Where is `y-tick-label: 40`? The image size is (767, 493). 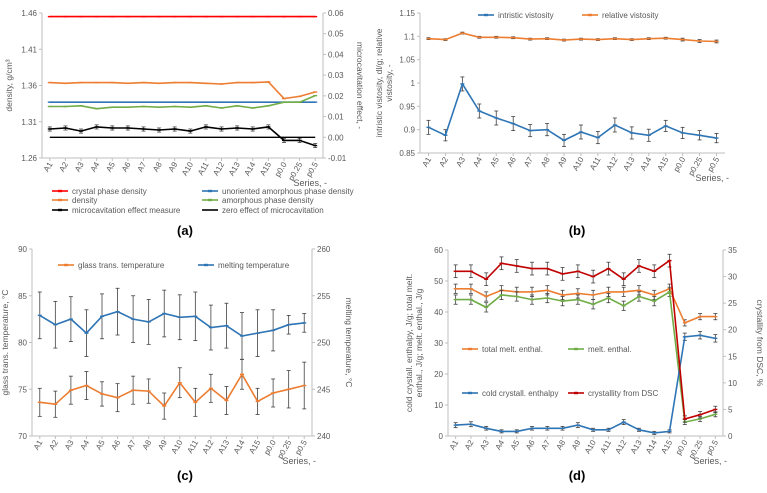
y-tick-label: 40 is located at coordinates (438, 312).